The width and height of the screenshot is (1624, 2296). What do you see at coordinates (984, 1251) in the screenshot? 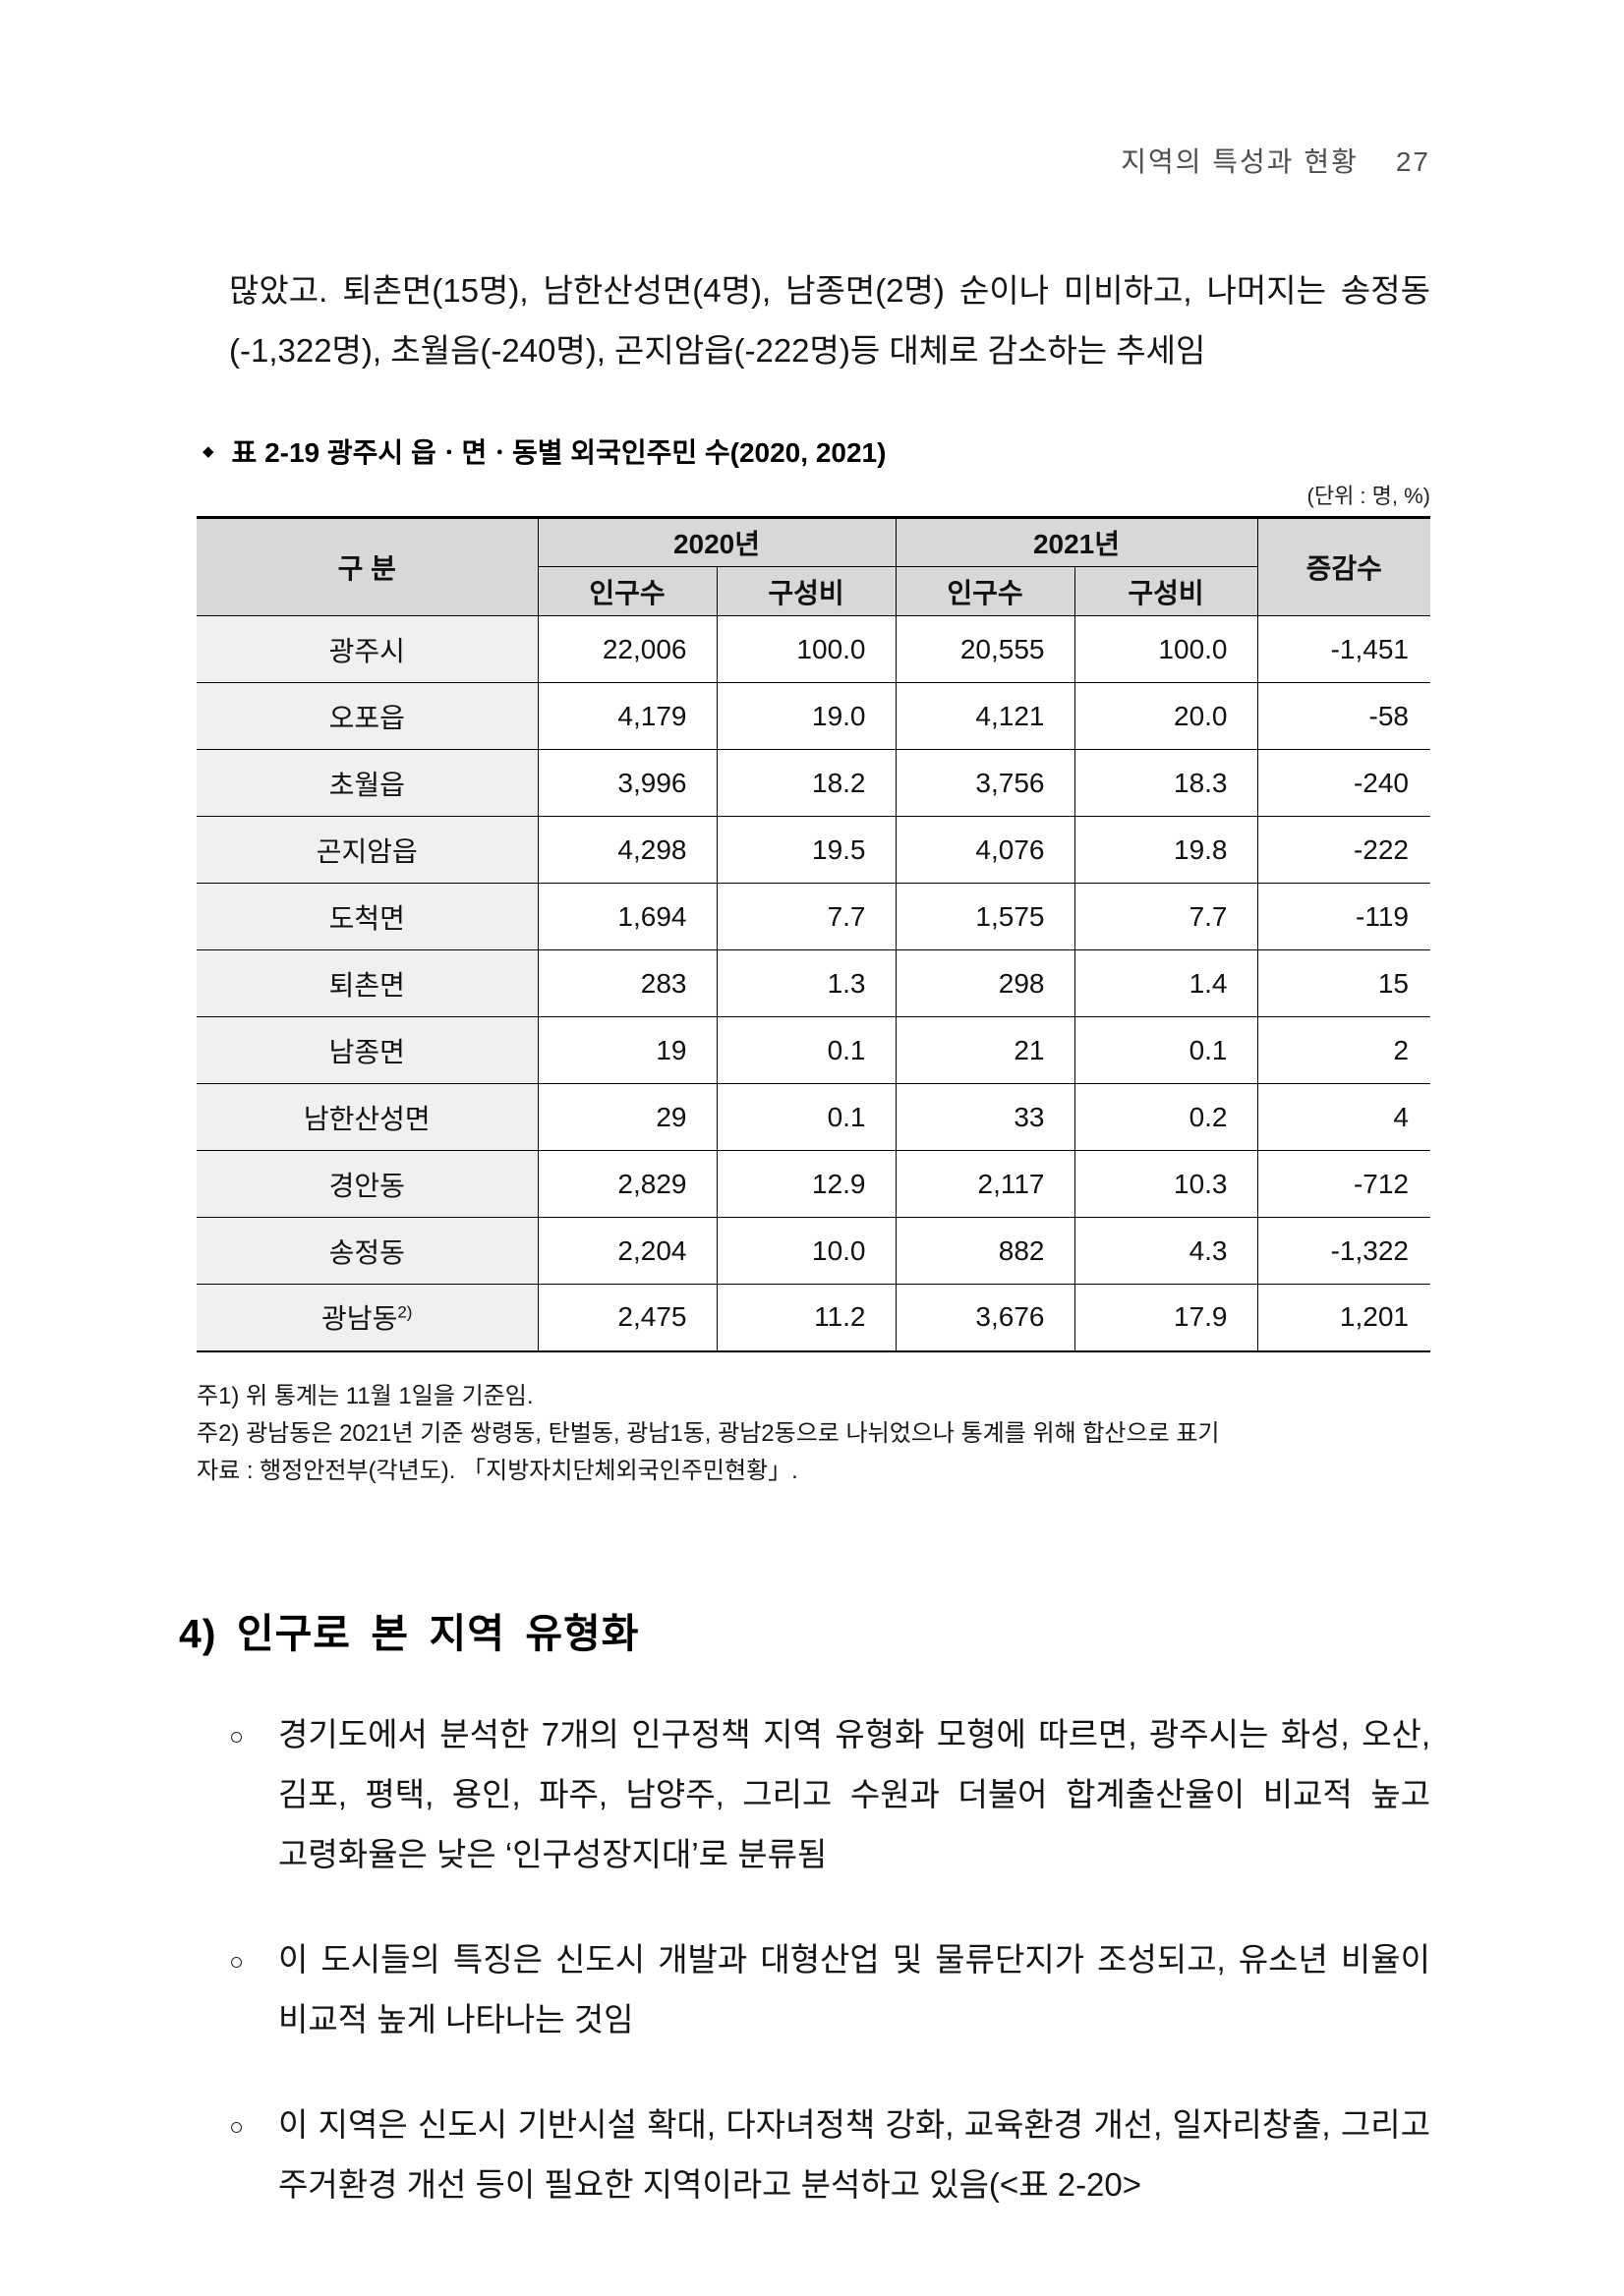
I see `cell-2021-count: 882` at bounding box center [984, 1251].